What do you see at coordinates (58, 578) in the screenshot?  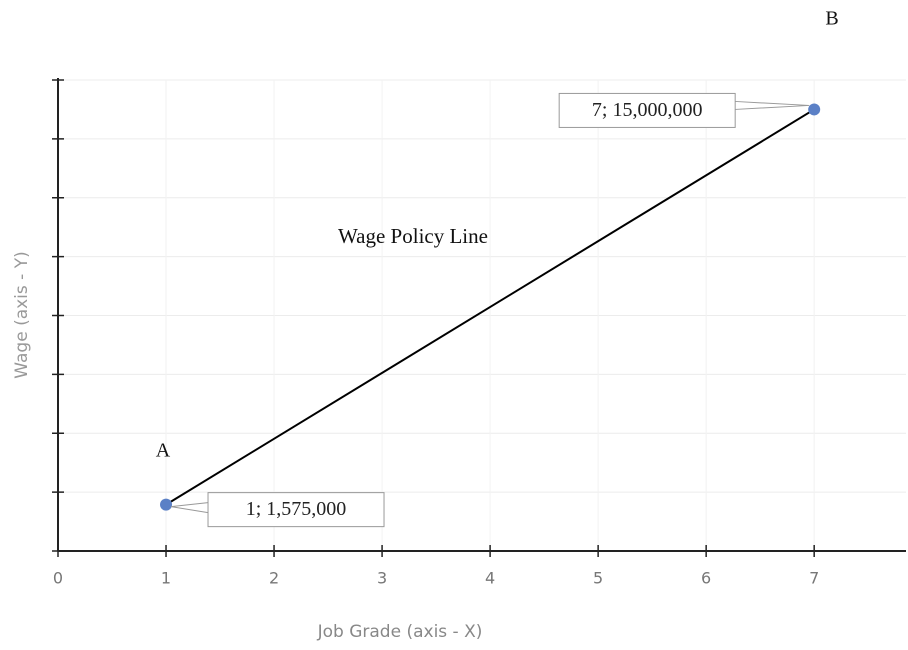 I see `x-tick-label: 0` at bounding box center [58, 578].